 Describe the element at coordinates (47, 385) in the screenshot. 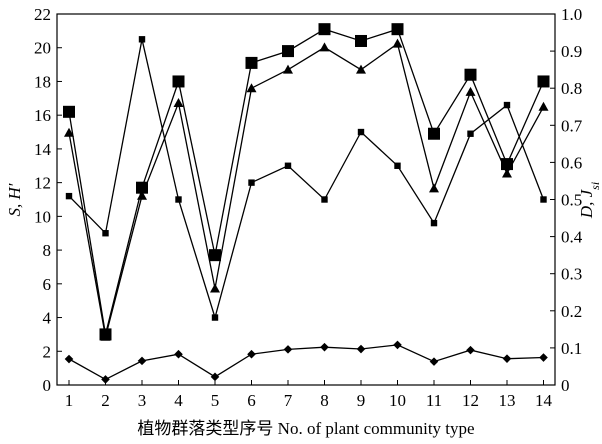

I see `y-left-tick-label: 0` at that location.